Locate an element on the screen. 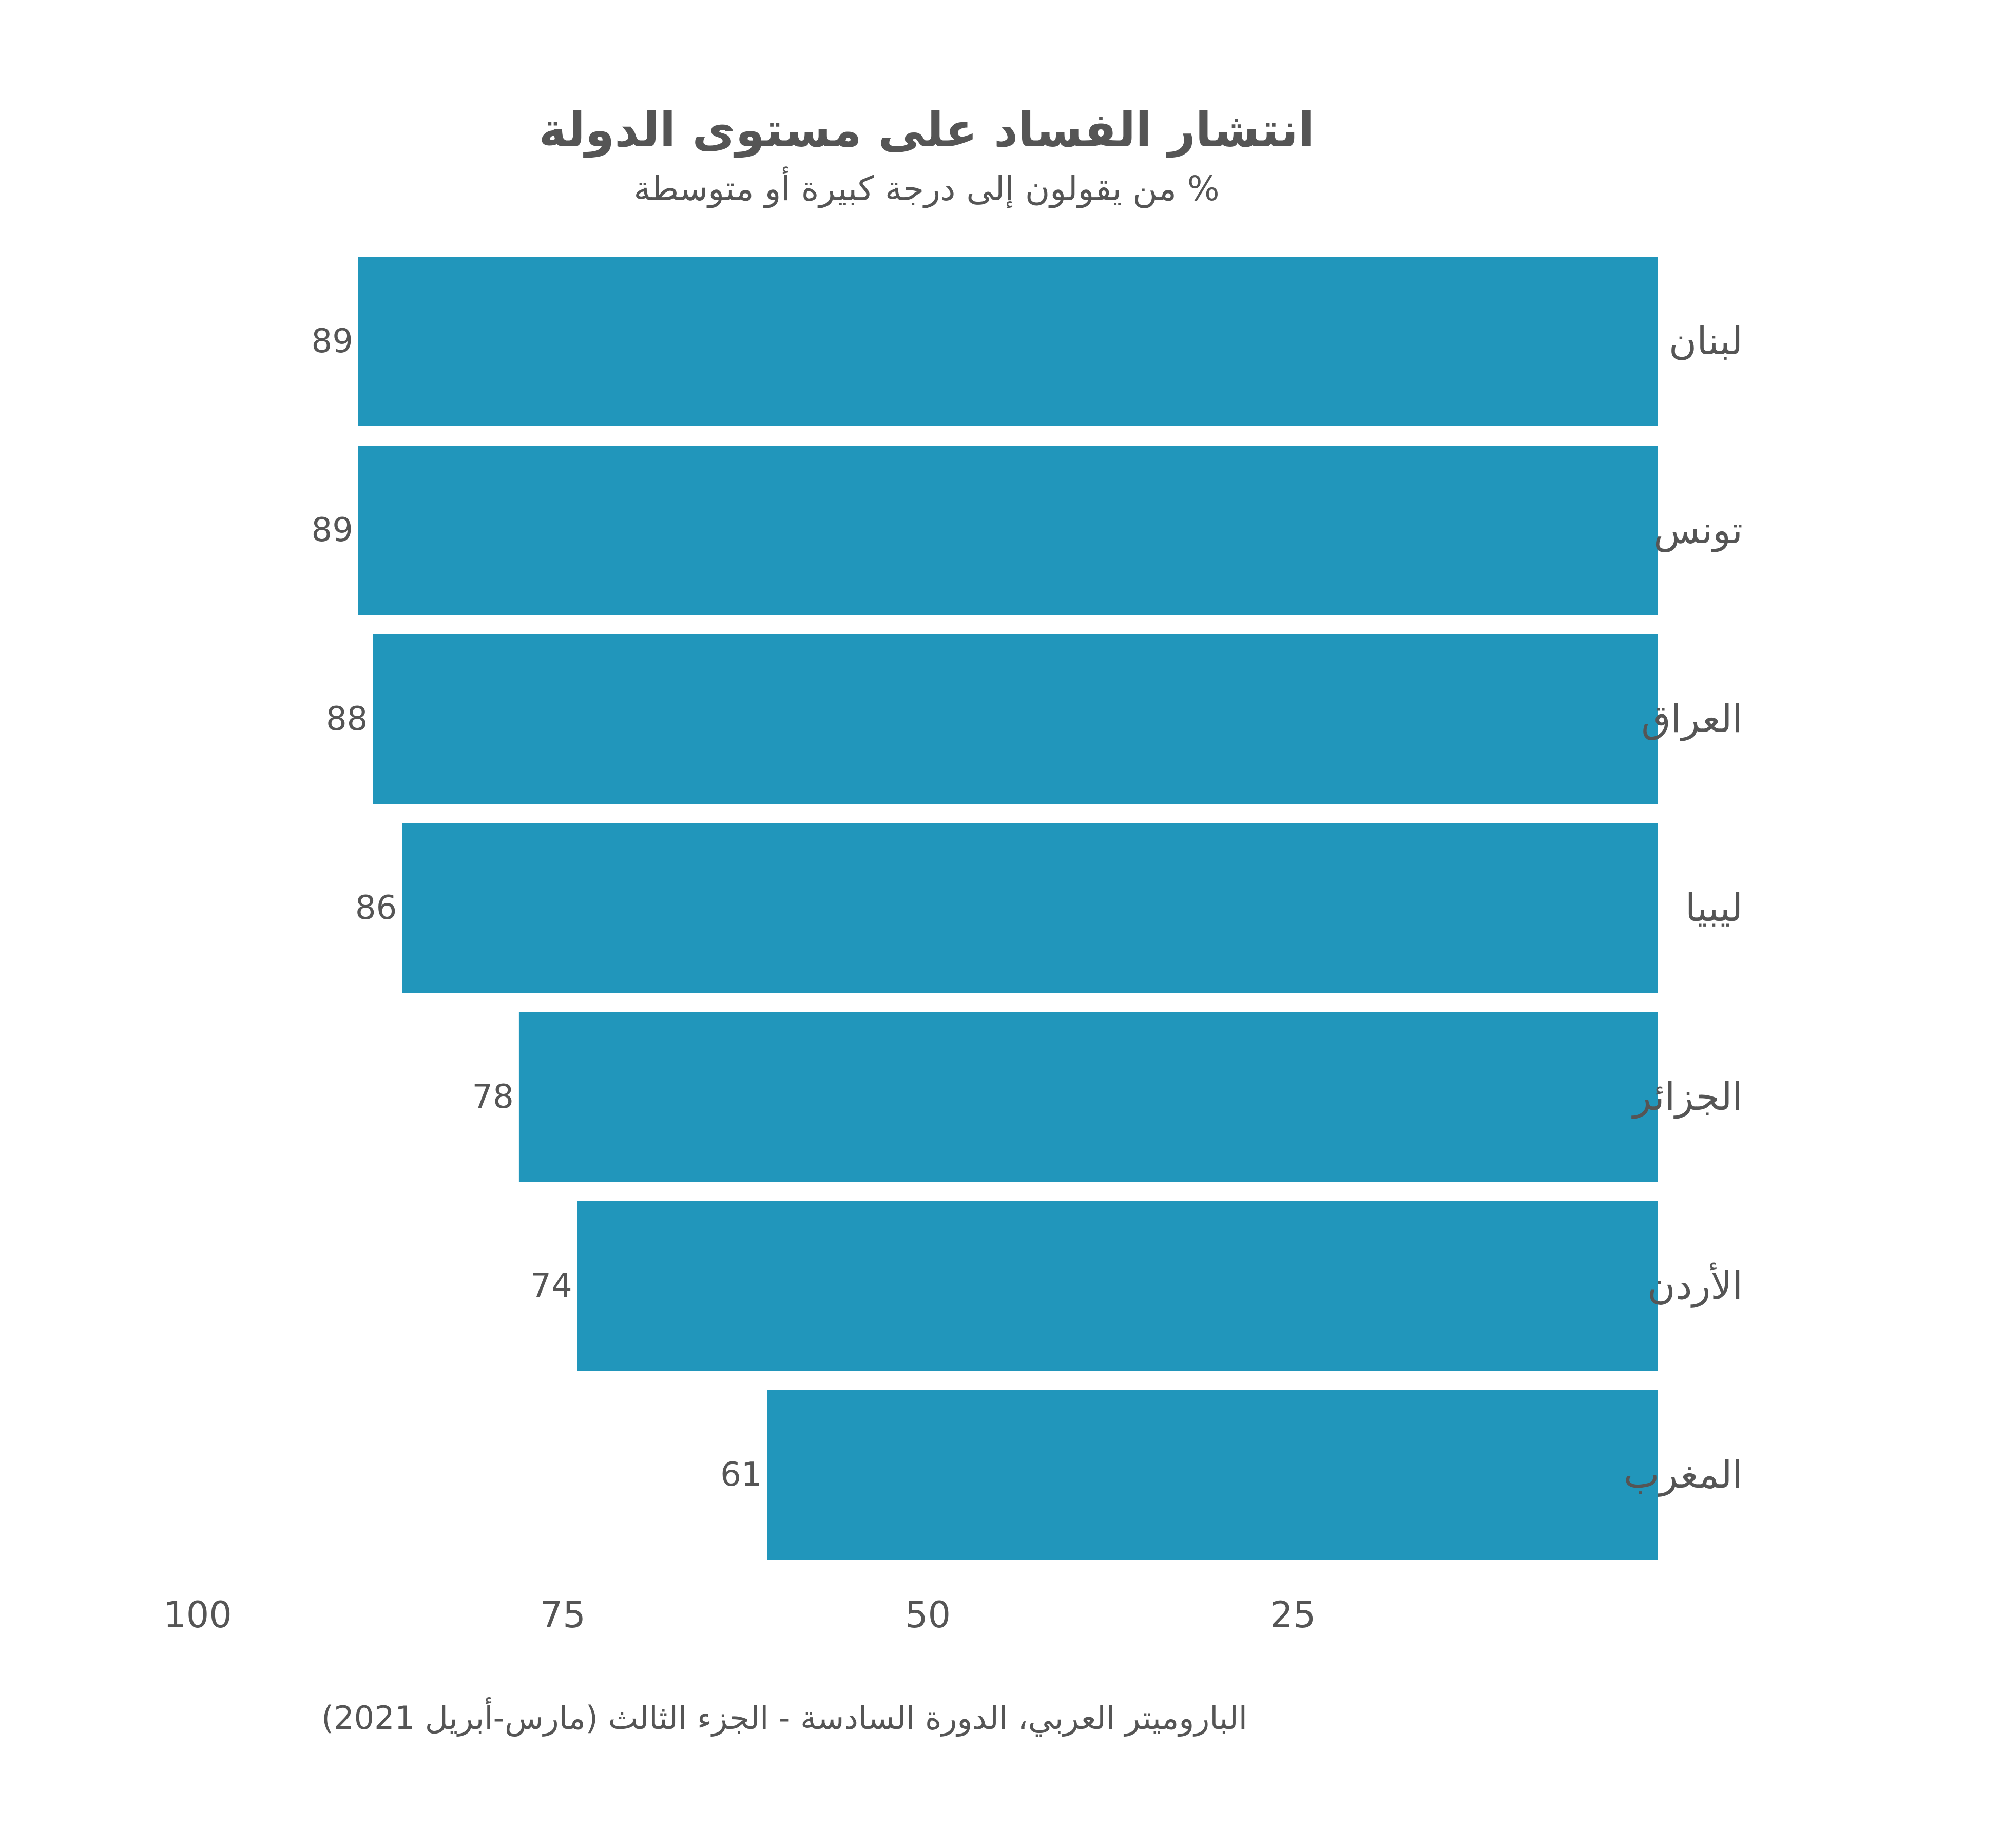  x-tick-label: 25 is located at coordinates (1293, 1615).